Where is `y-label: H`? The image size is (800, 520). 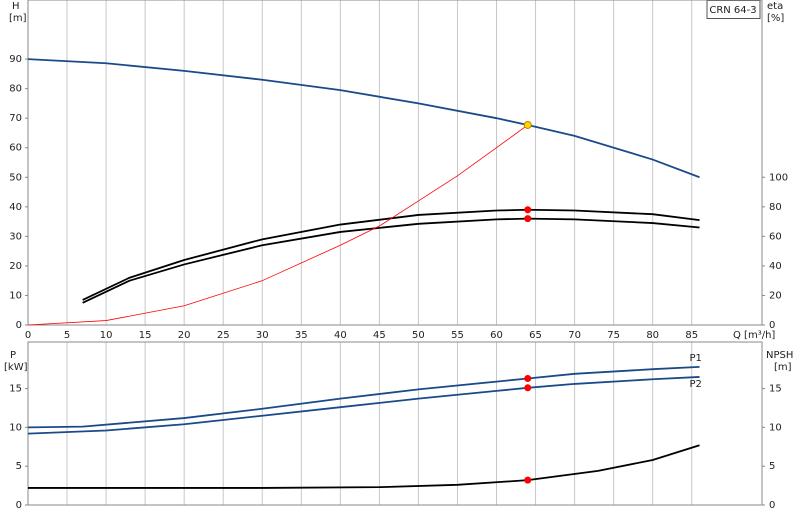
y-label: H is located at coordinates (16, 6).